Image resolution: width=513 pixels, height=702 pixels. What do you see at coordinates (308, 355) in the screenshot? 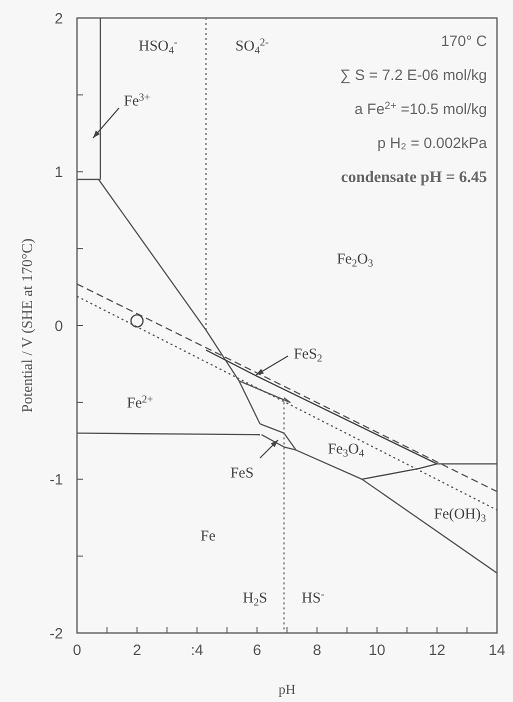
I see `annotation: FeS$_{2}$` at bounding box center [308, 355].